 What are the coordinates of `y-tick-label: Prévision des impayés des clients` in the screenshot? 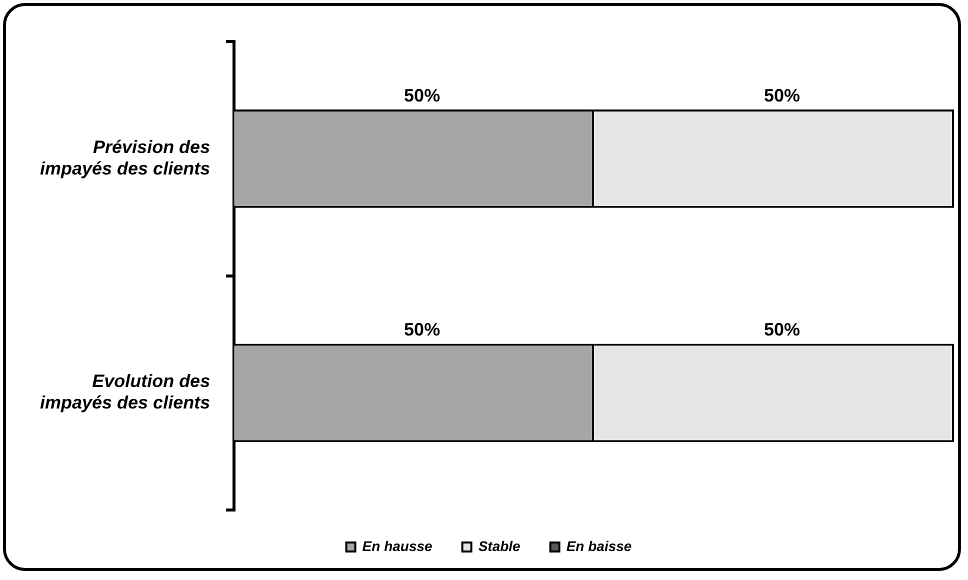 It's located at (125, 157).